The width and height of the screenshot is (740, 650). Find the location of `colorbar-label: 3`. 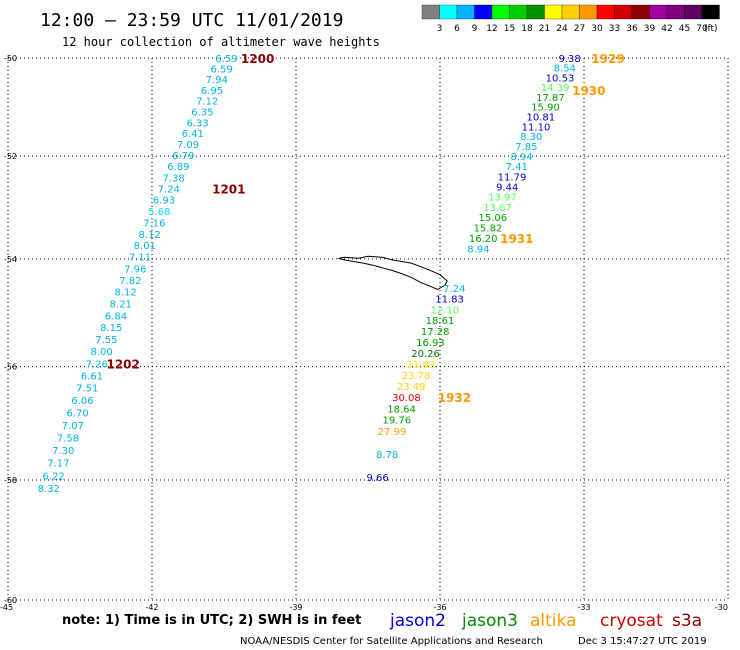

colorbar-label: 3 is located at coordinates (440, 29).